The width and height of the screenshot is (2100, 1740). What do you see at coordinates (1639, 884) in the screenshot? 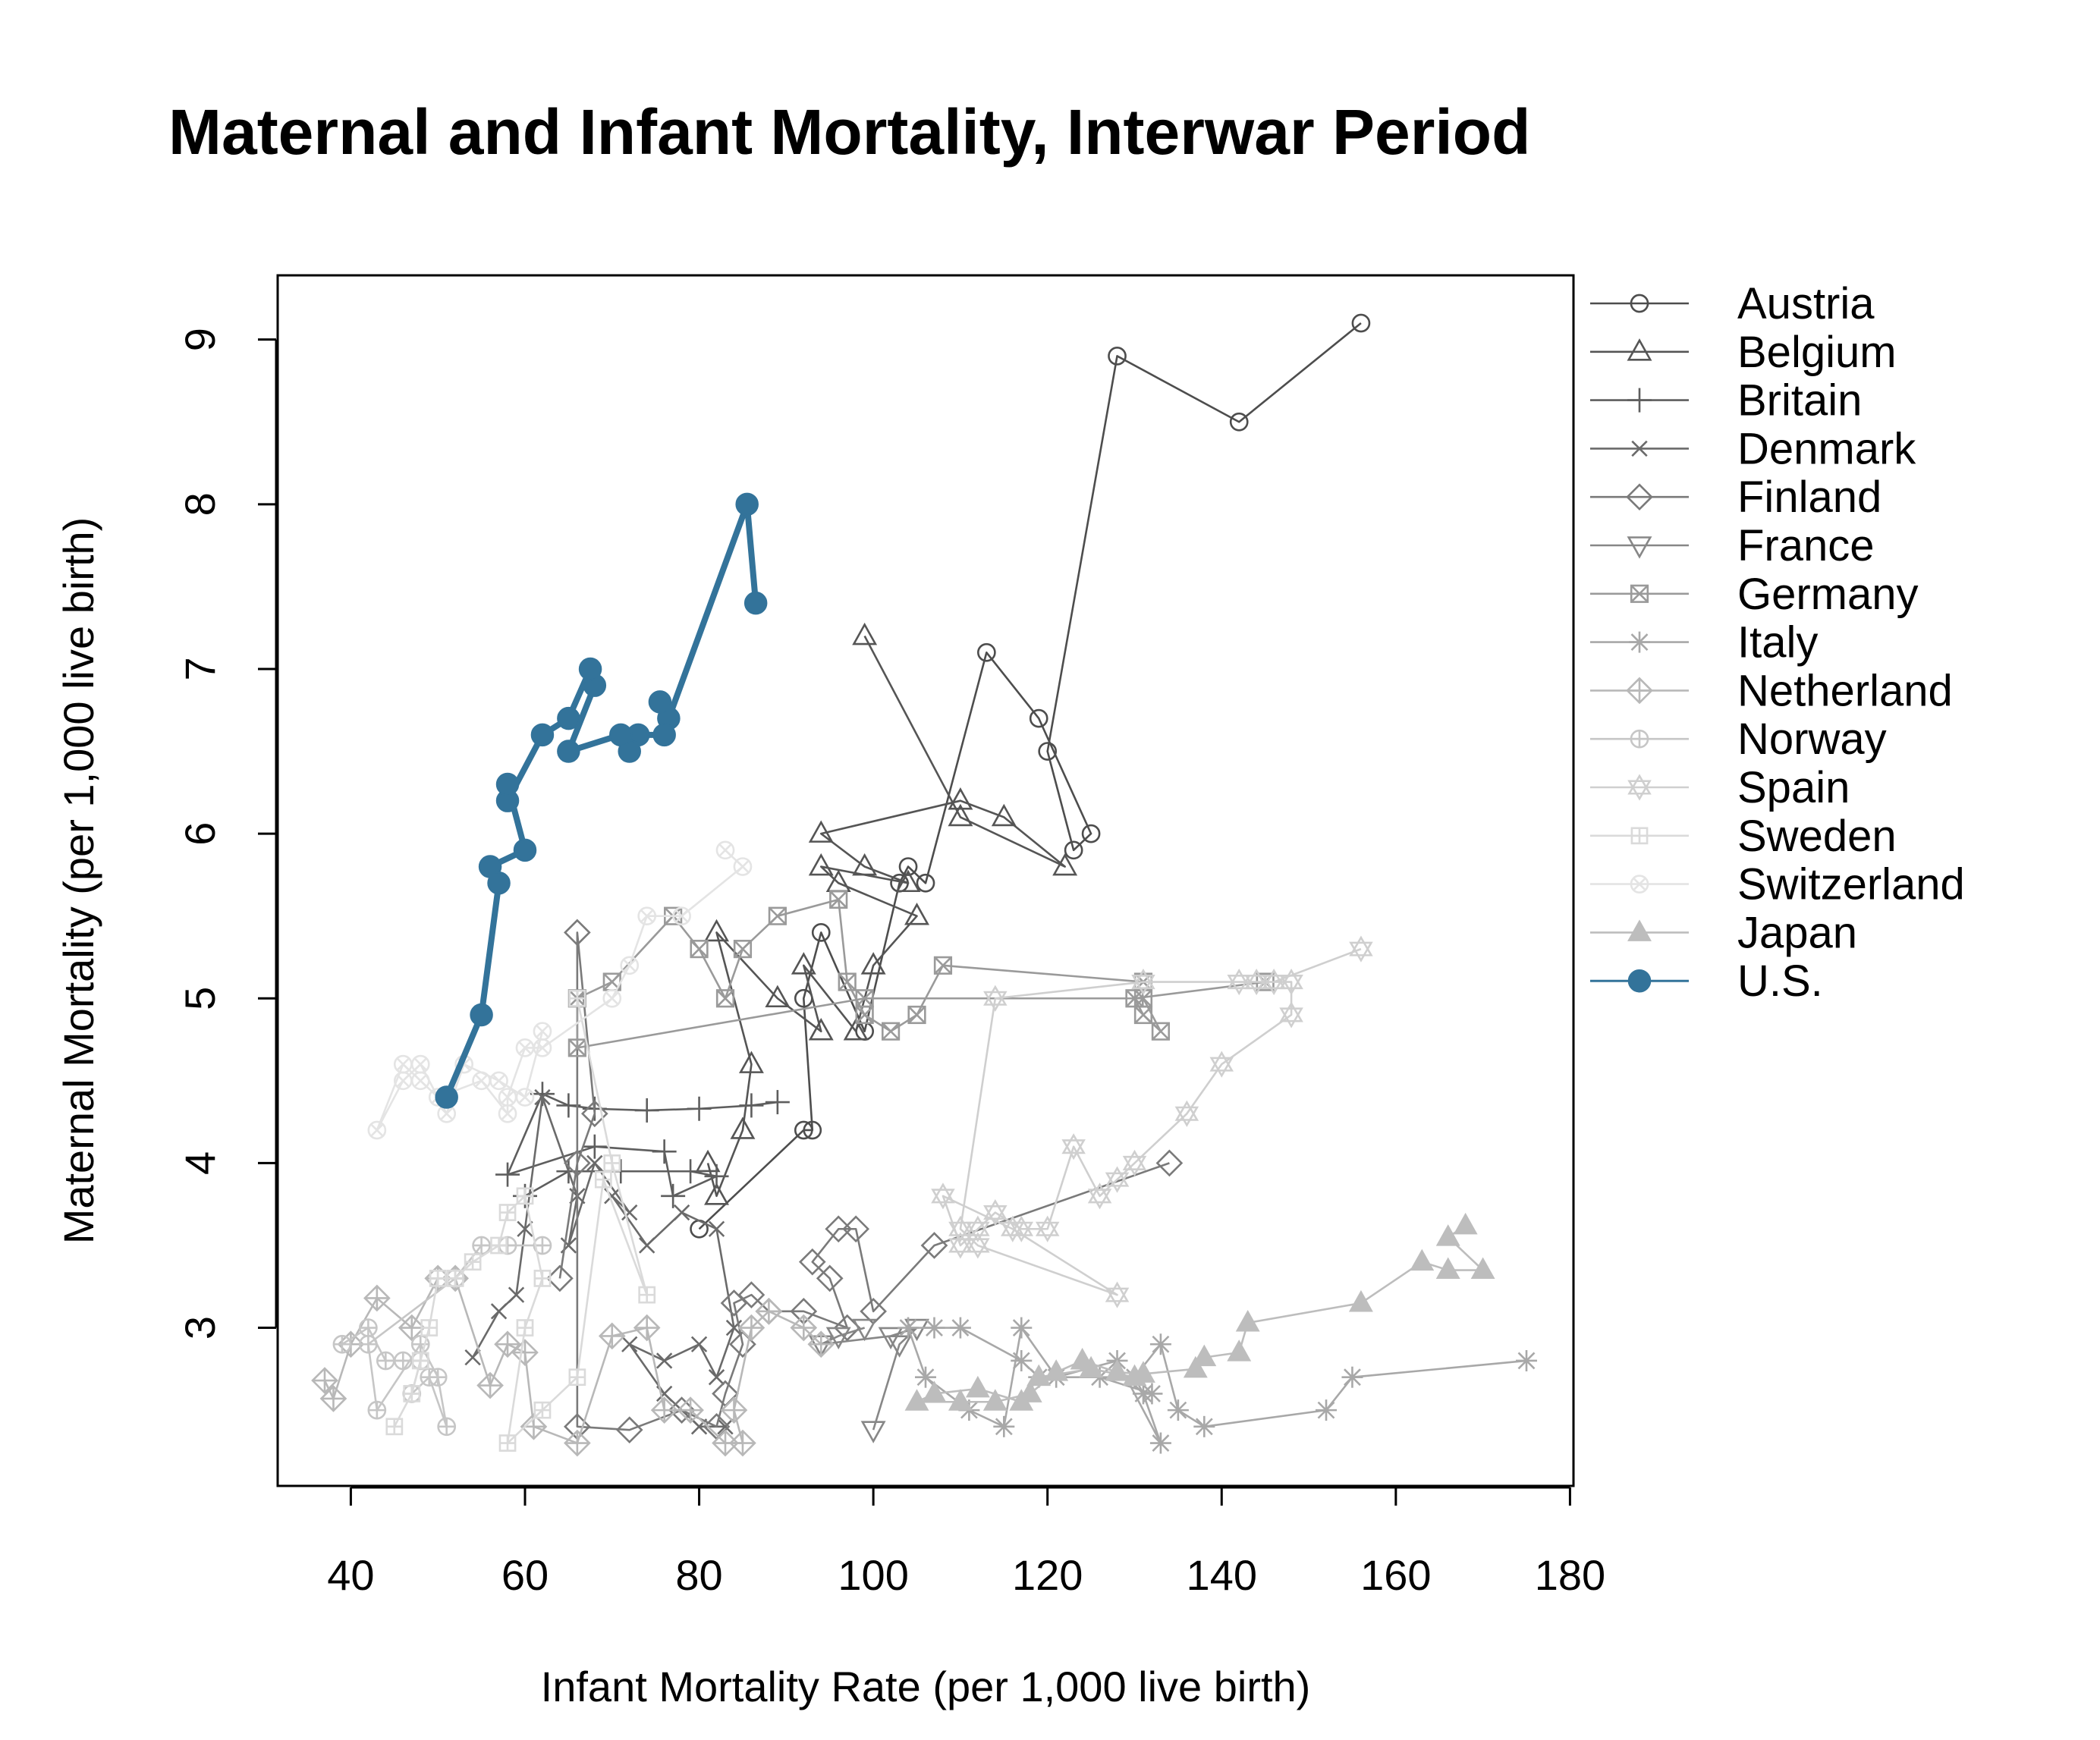
I see `legend-marker-switzerland` at bounding box center [1639, 884].